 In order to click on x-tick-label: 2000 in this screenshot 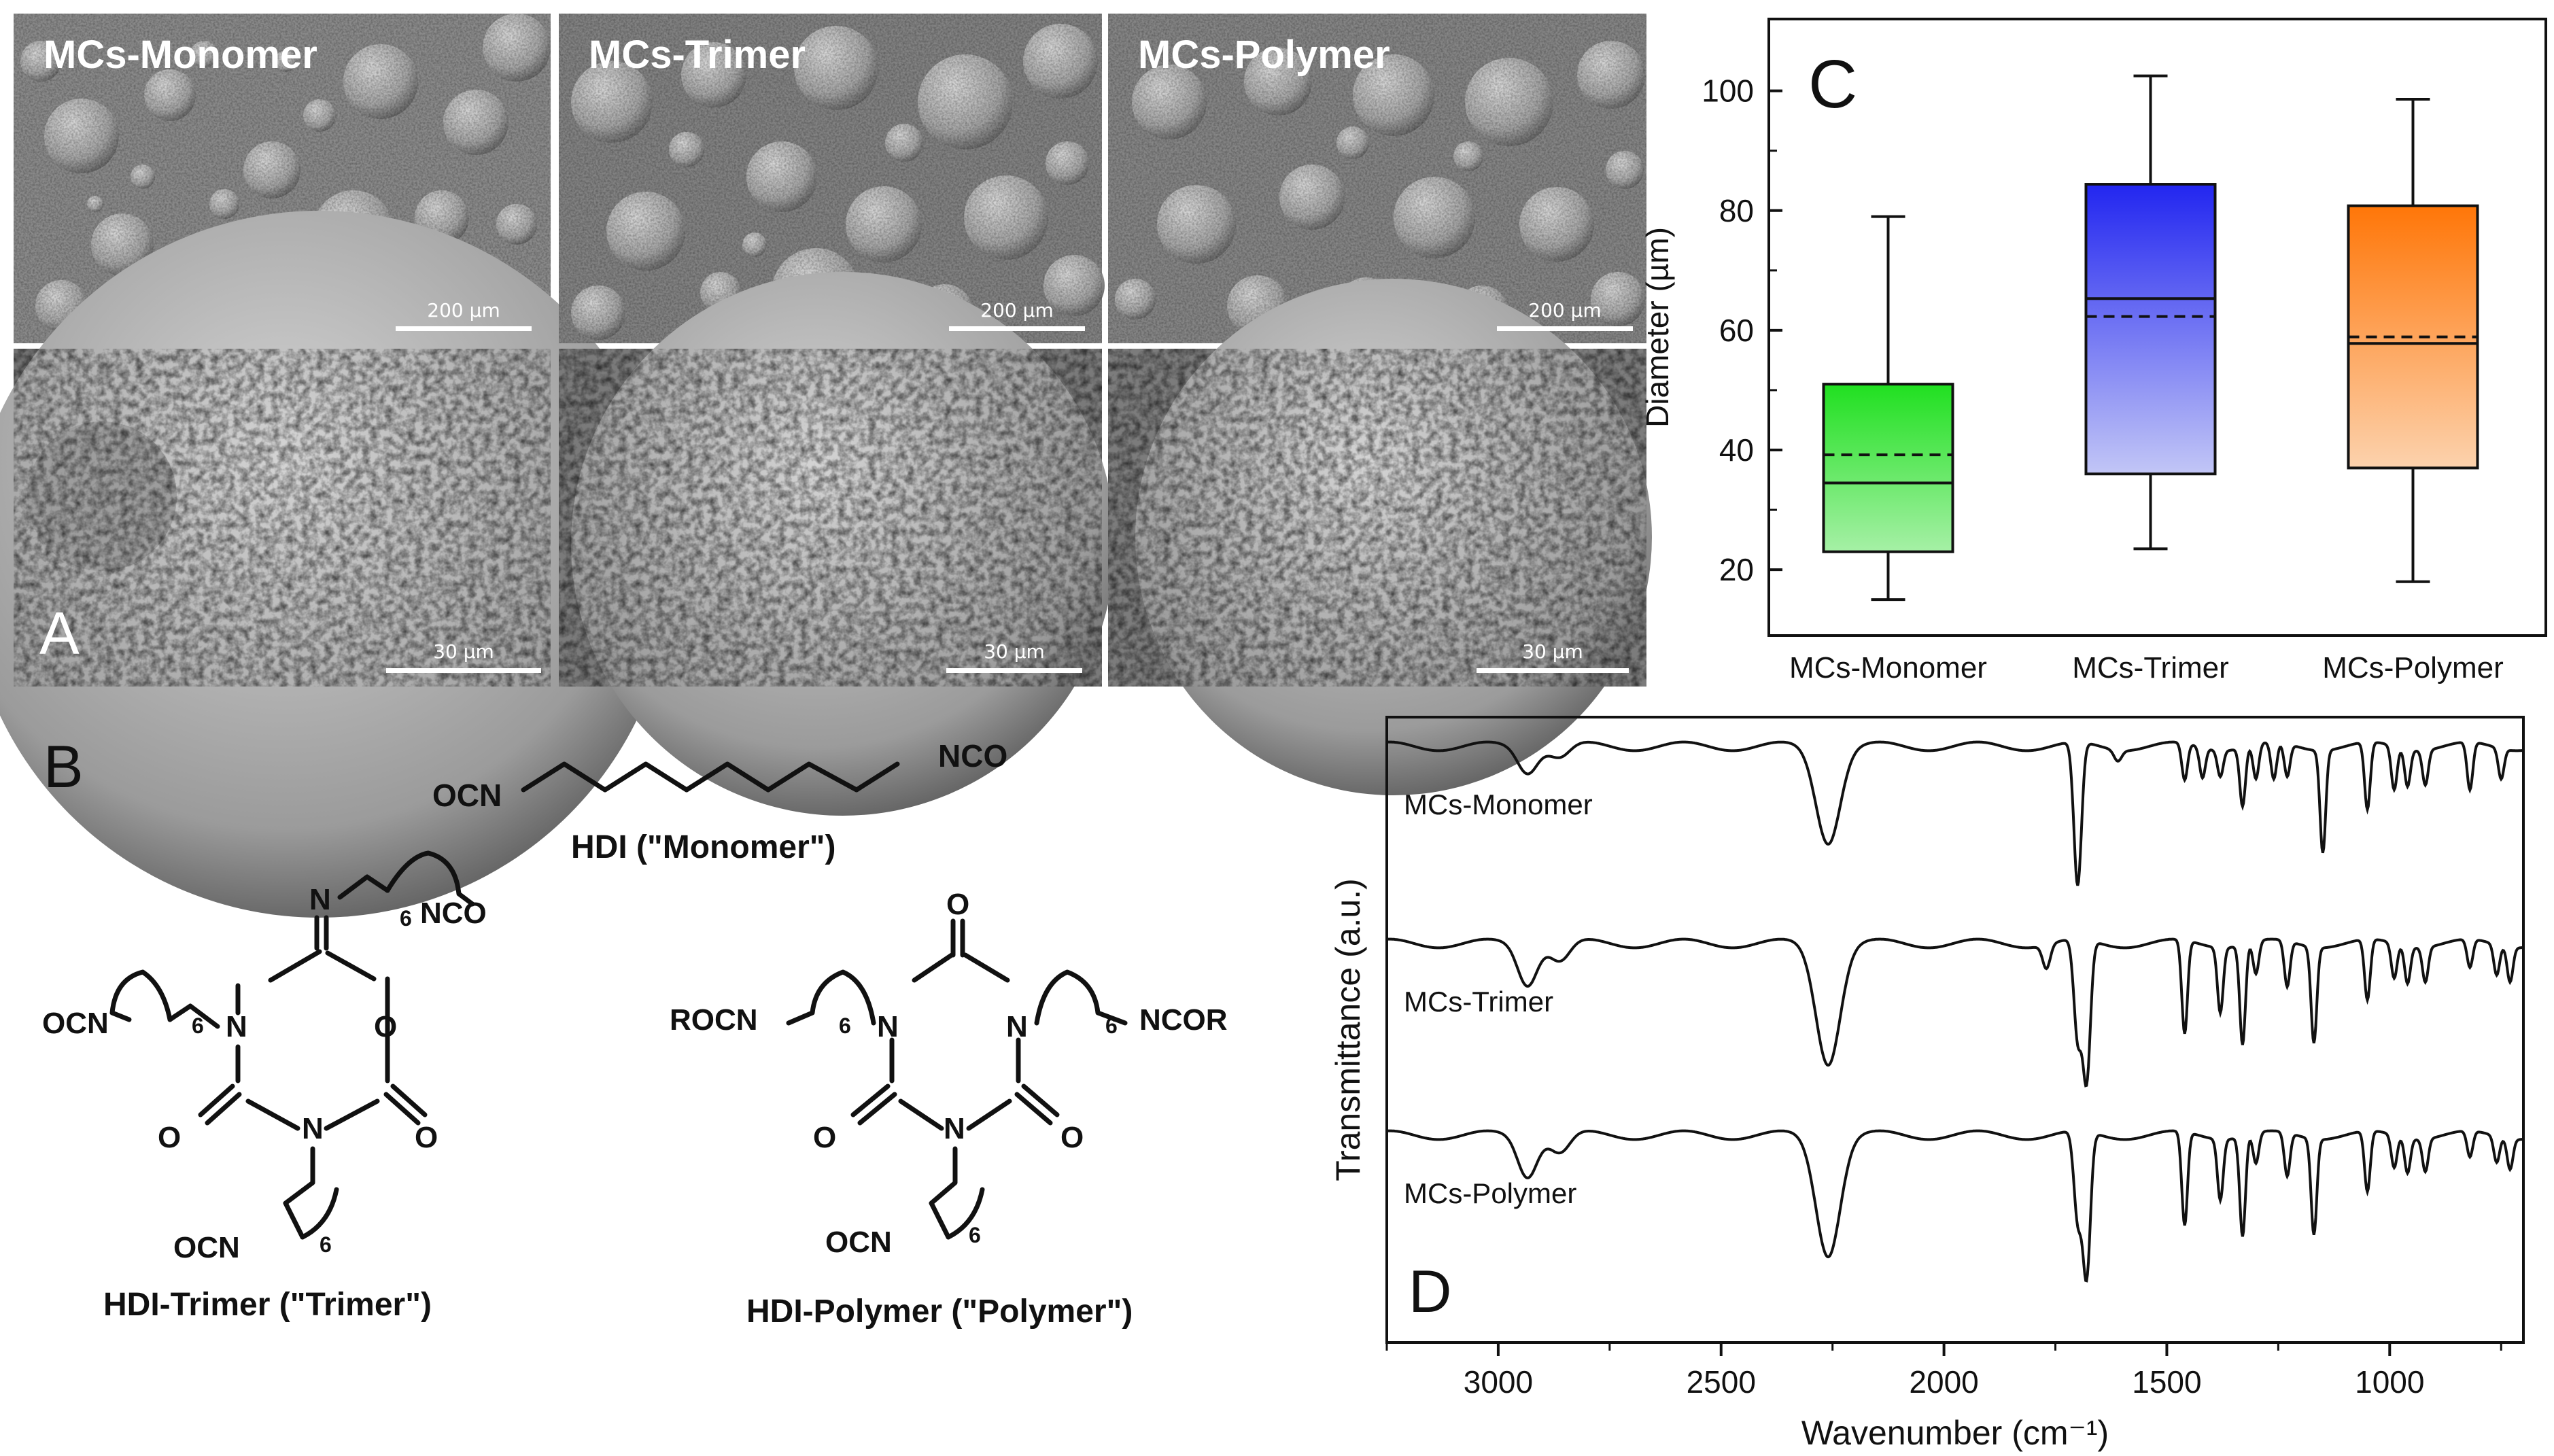, I will do `click(1944, 1382)`.